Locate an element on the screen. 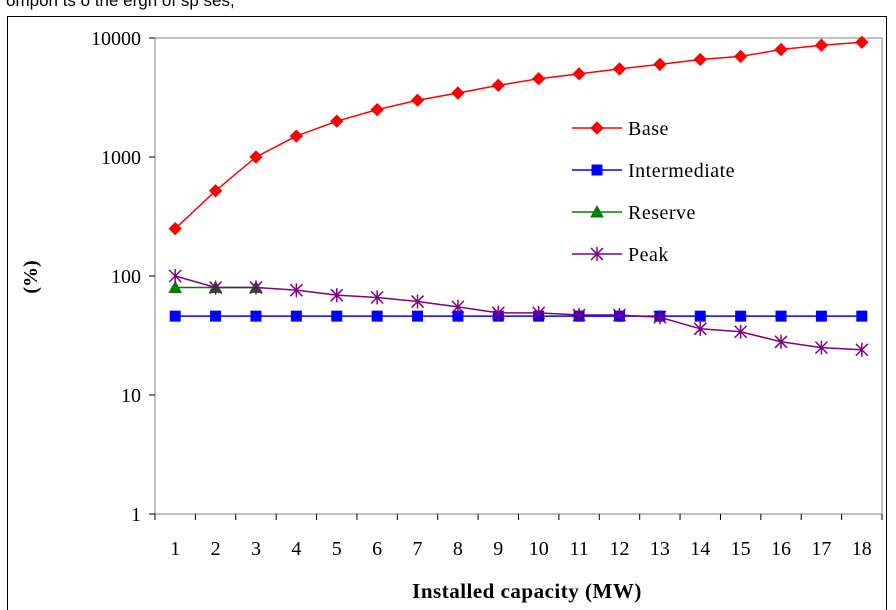  legend-item-base: Base is located at coordinates (620, 129).